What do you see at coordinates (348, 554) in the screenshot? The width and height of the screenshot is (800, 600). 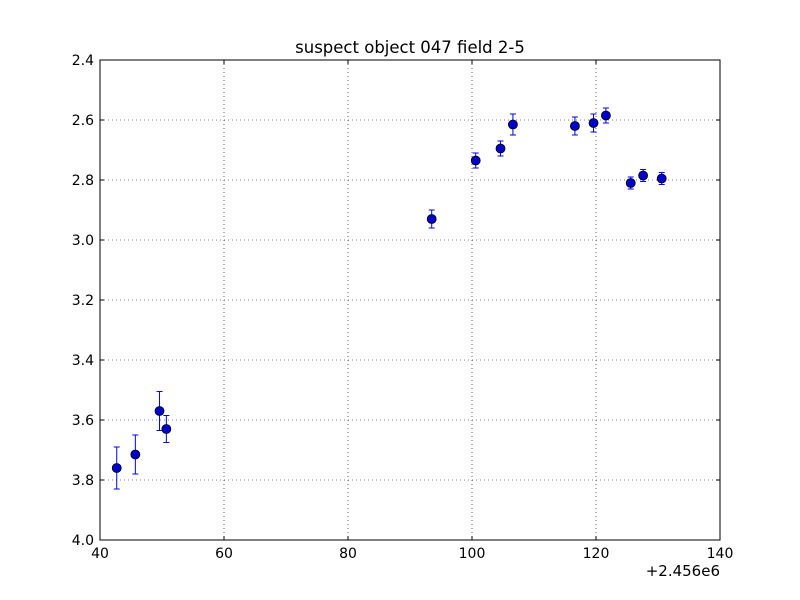 I see `x-tick-label: 80` at bounding box center [348, 554].